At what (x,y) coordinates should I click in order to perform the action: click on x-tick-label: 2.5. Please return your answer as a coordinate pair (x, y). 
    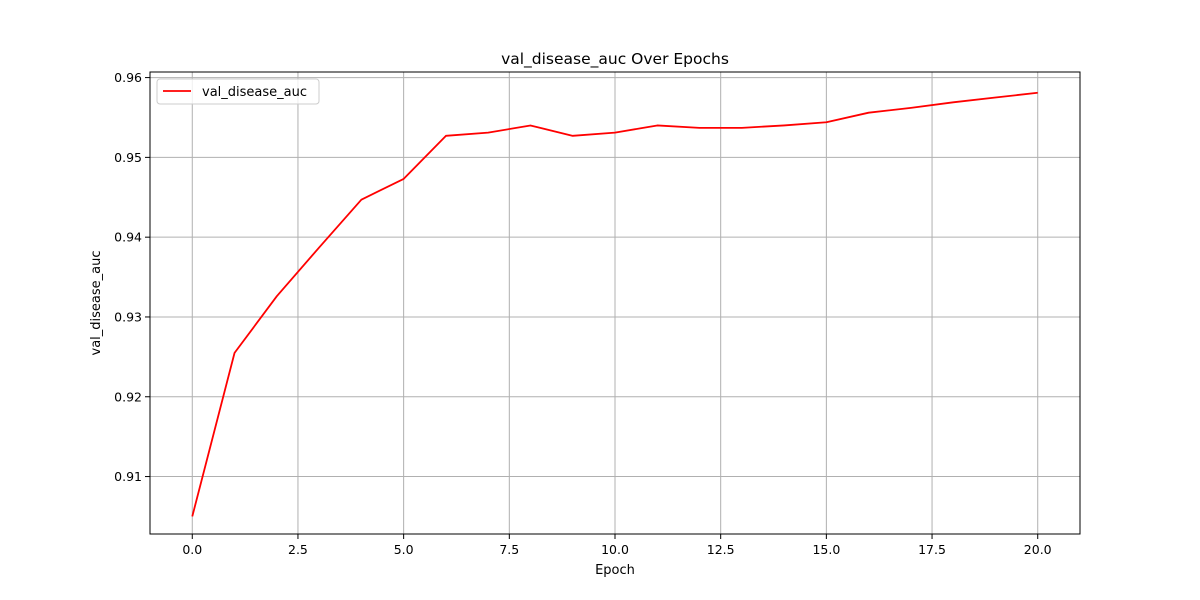
    Looking at the image, I should click on (298, 549).